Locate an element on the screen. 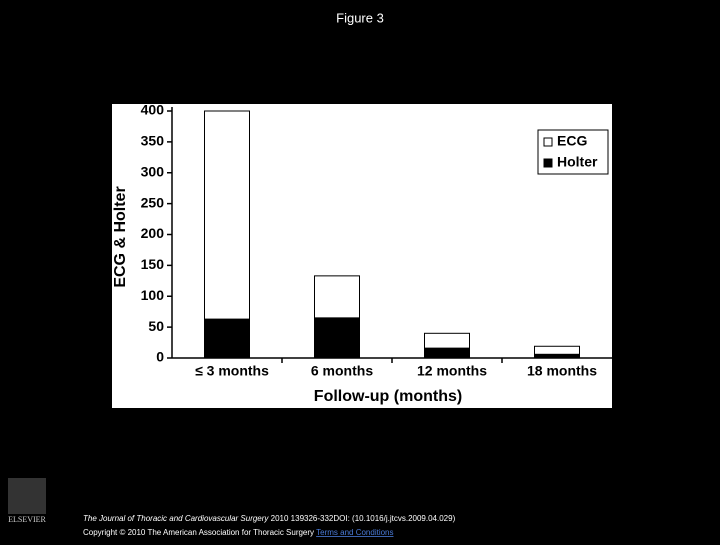  x-tick-label: 18 months is located at coordinates (562, 371).